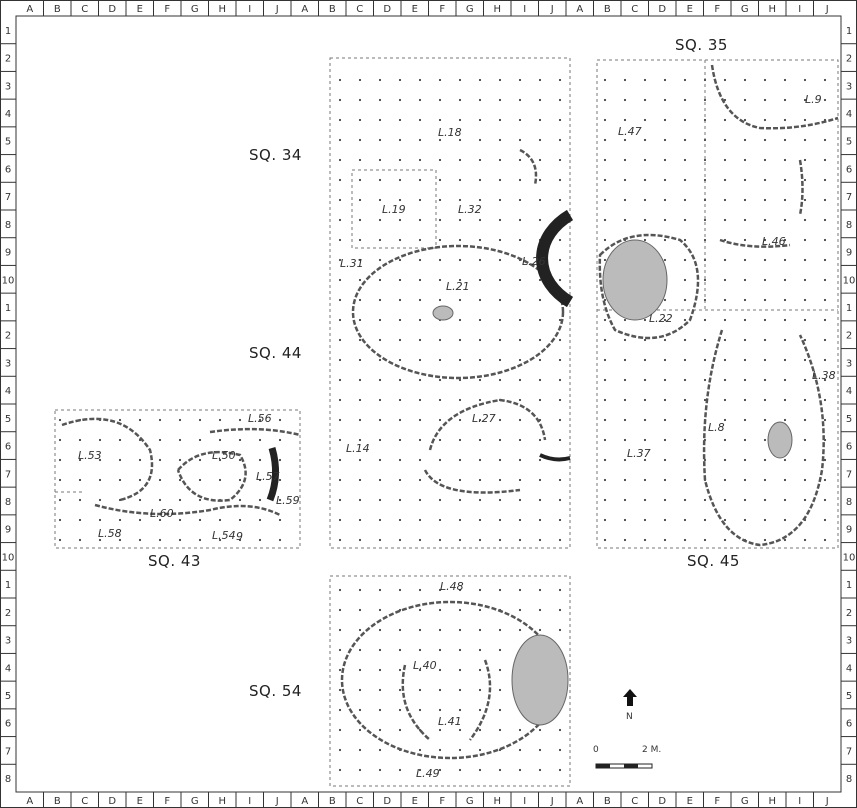 The width and height of the screenshot is (857, 808). What do you see at coordinates (332, 801) in the screenshot?
I see `bottom-edge-letter: B` at bounding box center [332, 801].